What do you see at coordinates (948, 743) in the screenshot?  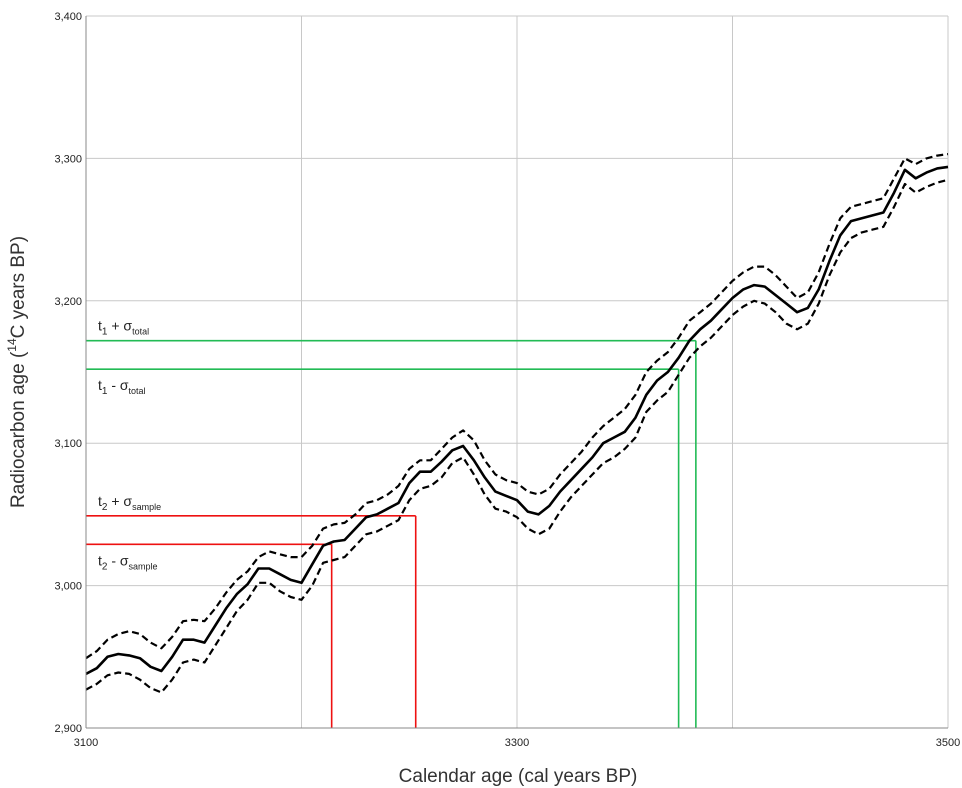 I see `x-tick-label: 3500` at bounding box center [948, 743].